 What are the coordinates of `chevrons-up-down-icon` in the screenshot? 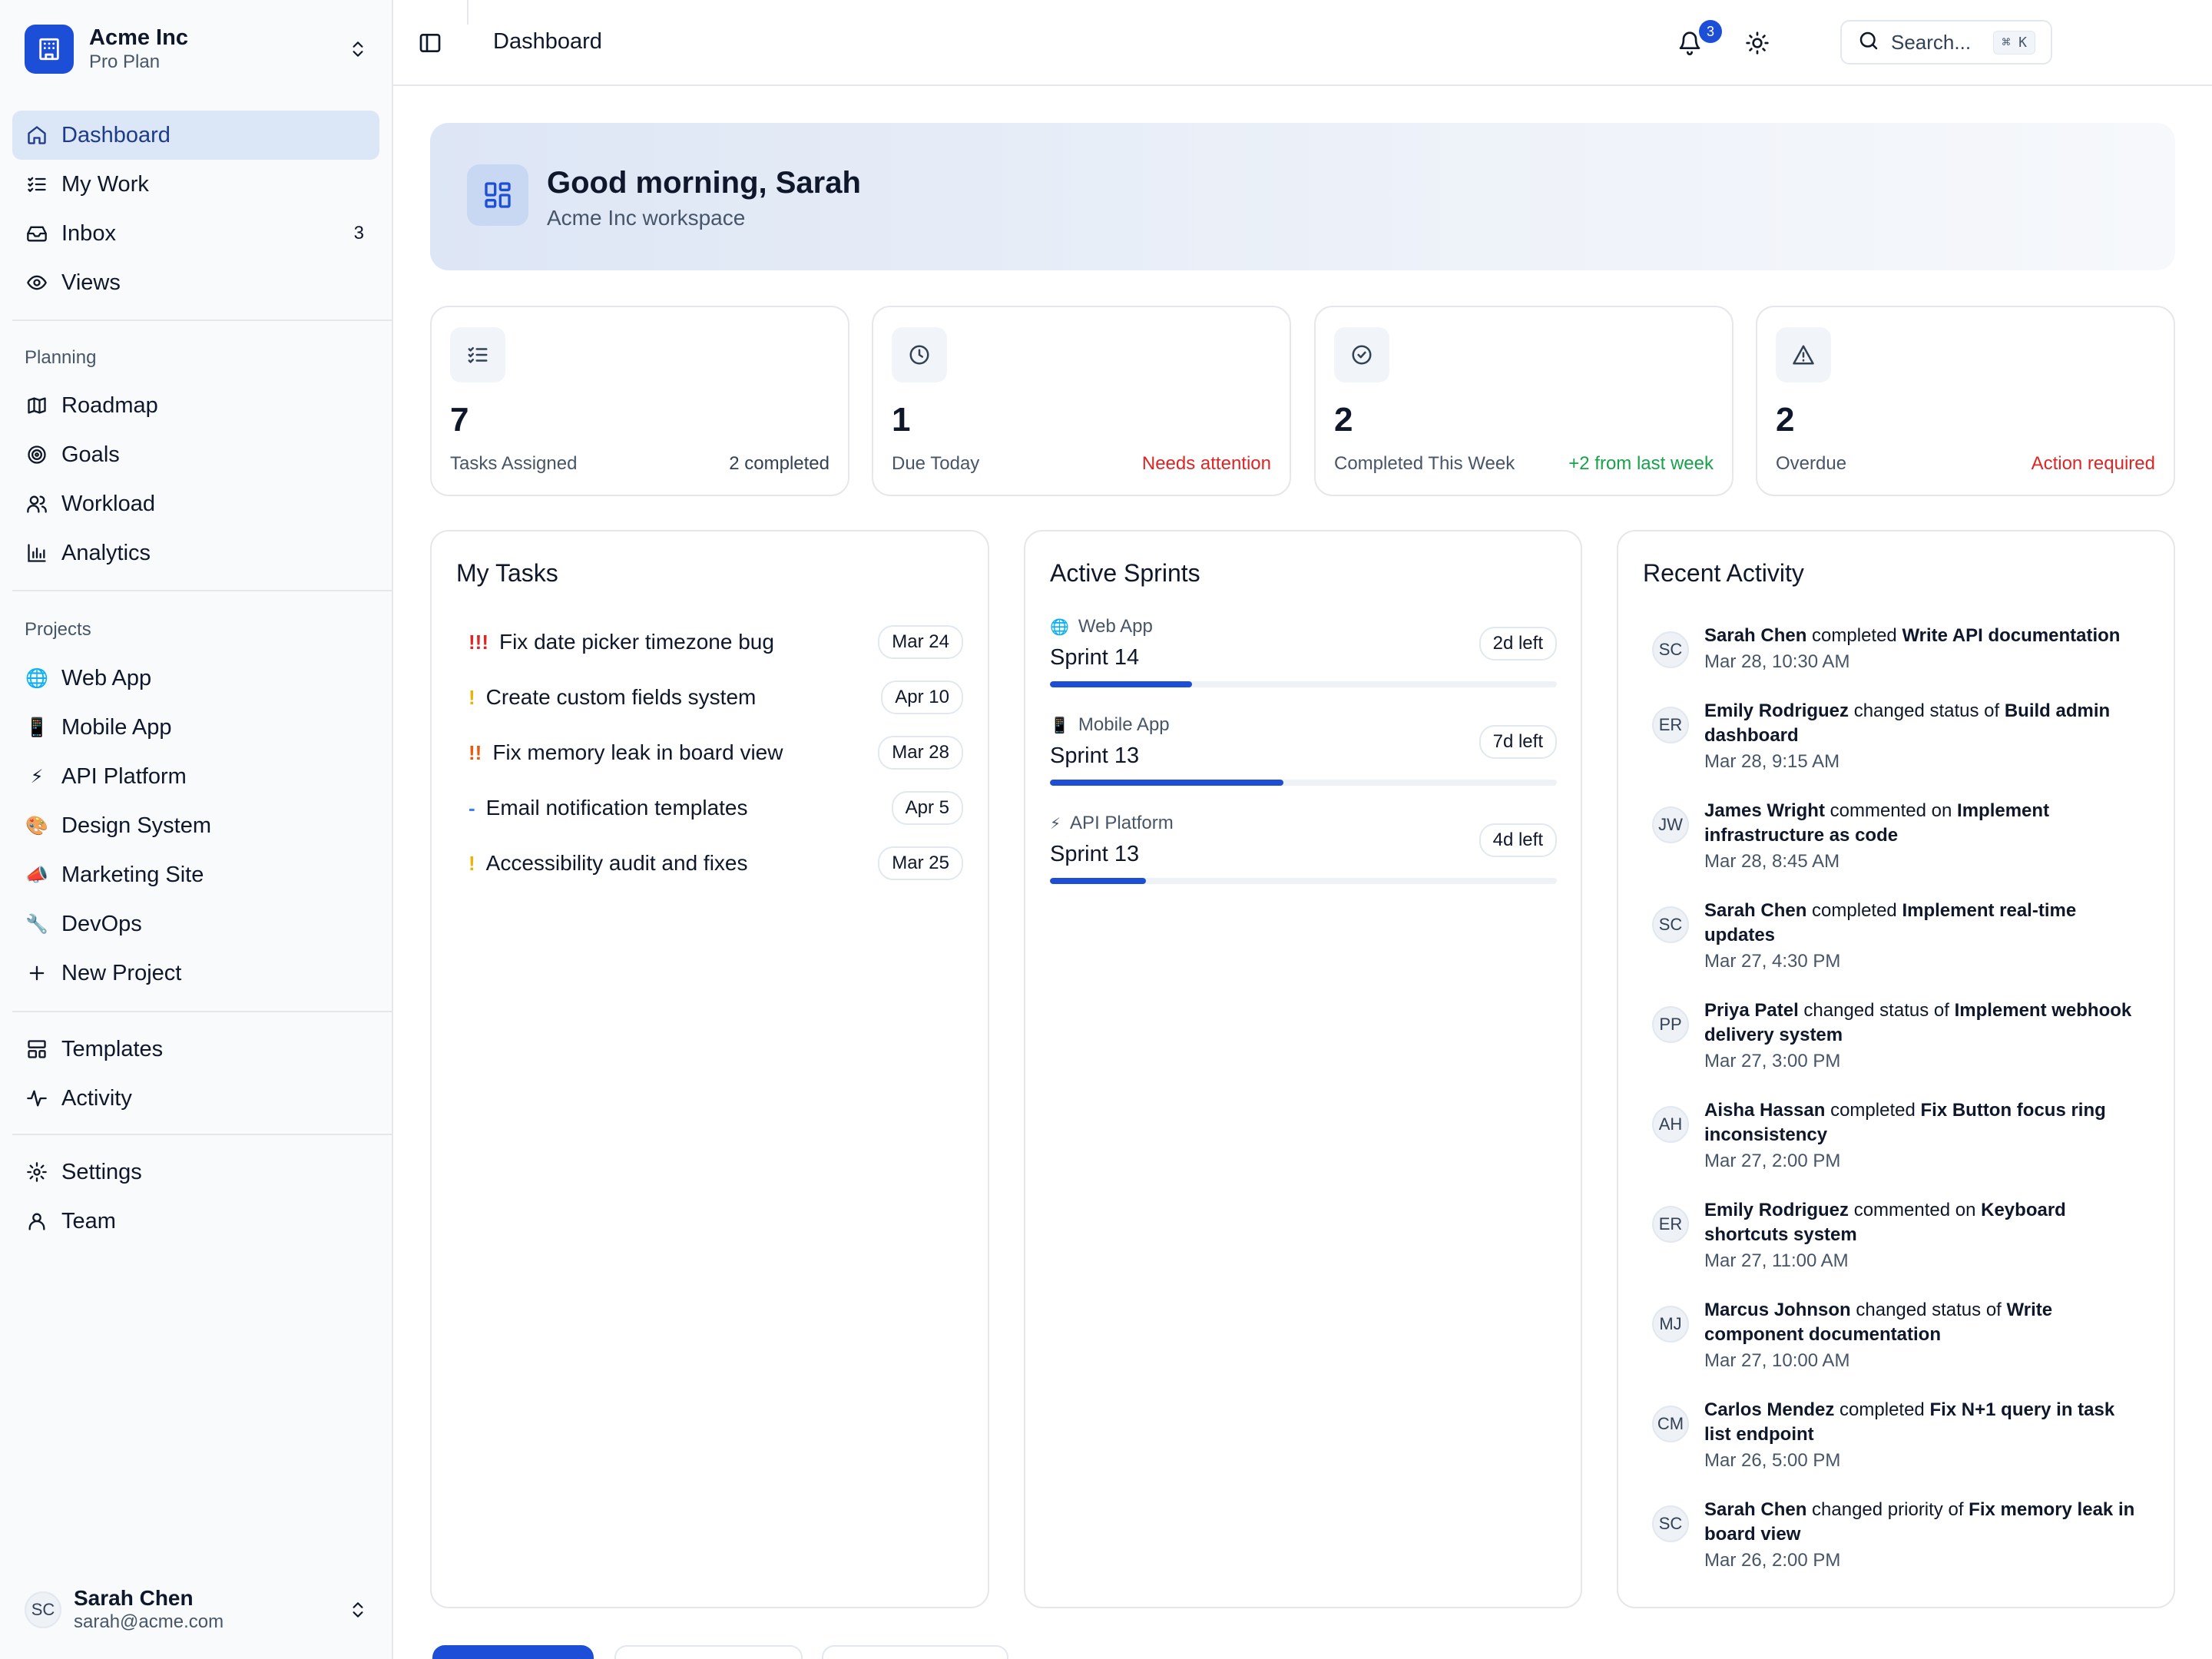 It's located at (358, 49).